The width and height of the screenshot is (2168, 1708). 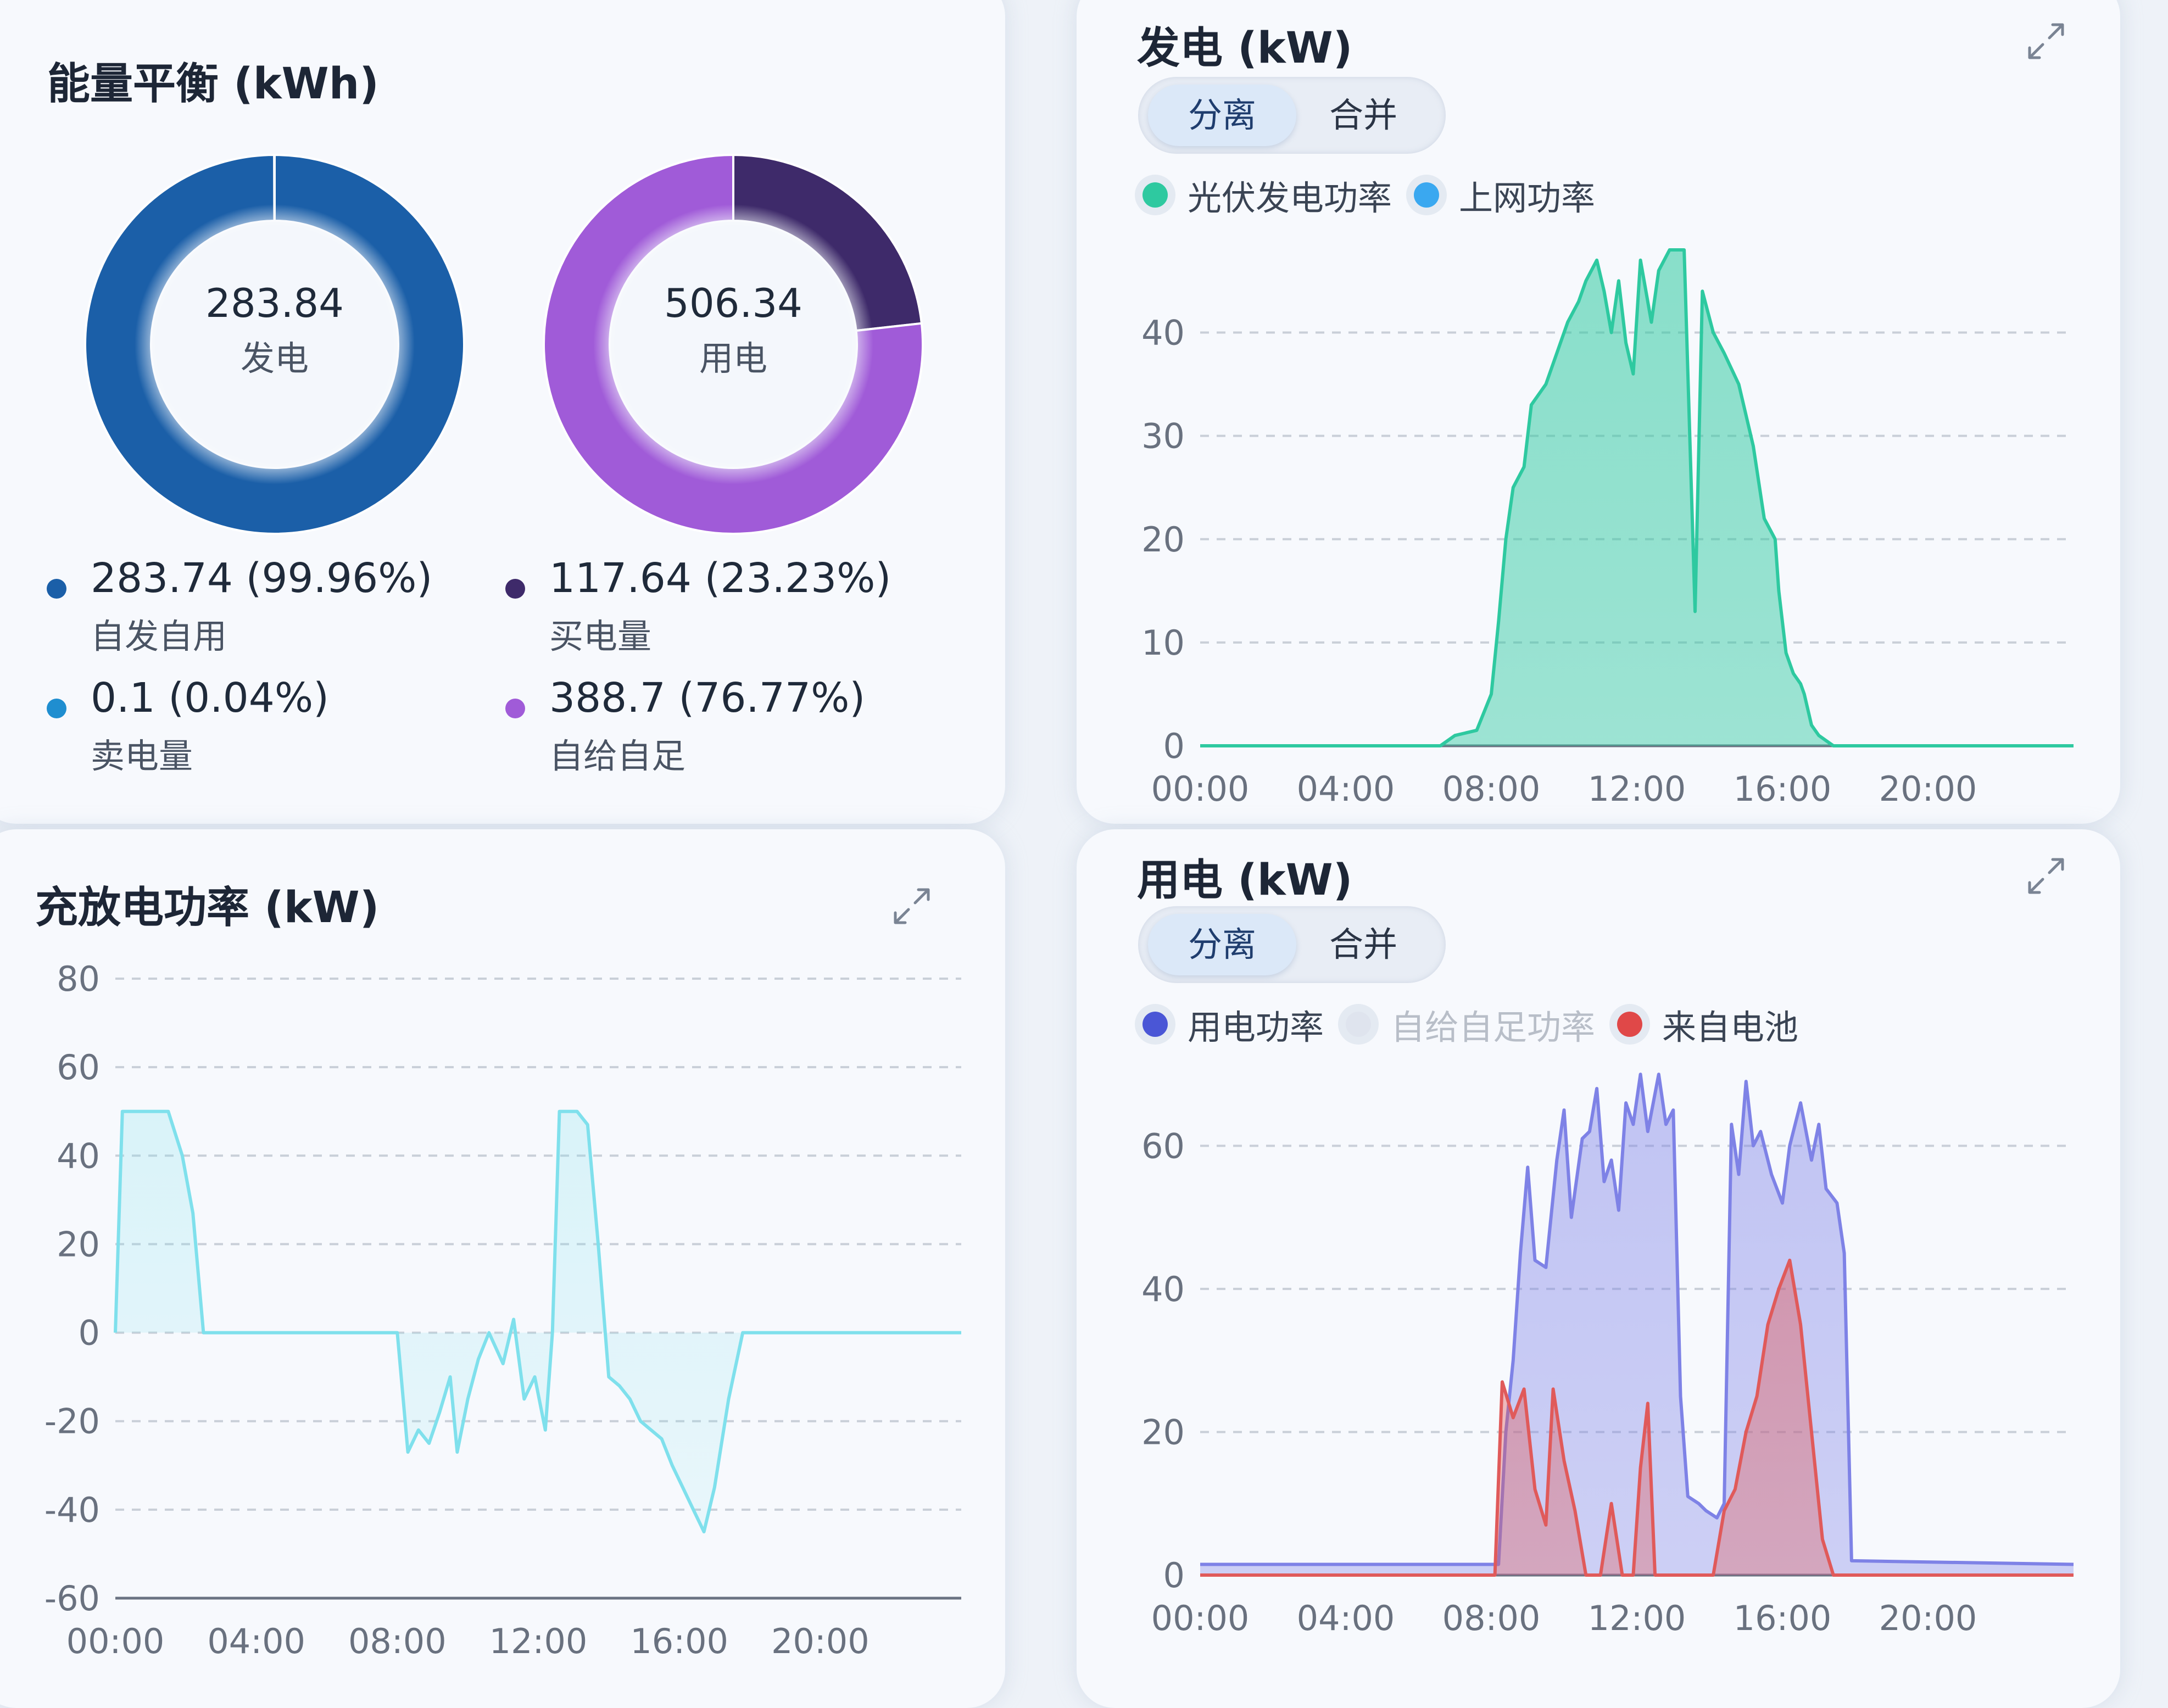 I want to click on legend-load-label: 用电功率, so click(x=1256, y=1027).